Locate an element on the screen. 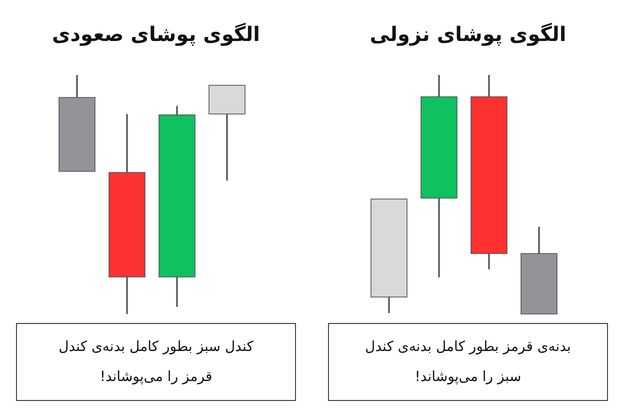  text: کندل سبز بطور کامل بدنه‌ی کندل قرمز را می‌پوشاند! is located at coordinates (156, 362).